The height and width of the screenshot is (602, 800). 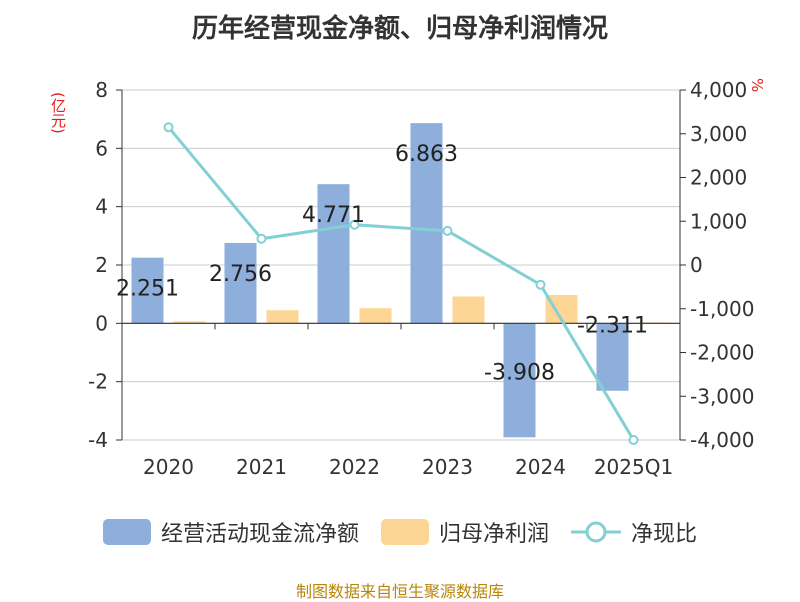 I want to click on data-label-cash-2021: 2.756, so click(x=240, y=274).